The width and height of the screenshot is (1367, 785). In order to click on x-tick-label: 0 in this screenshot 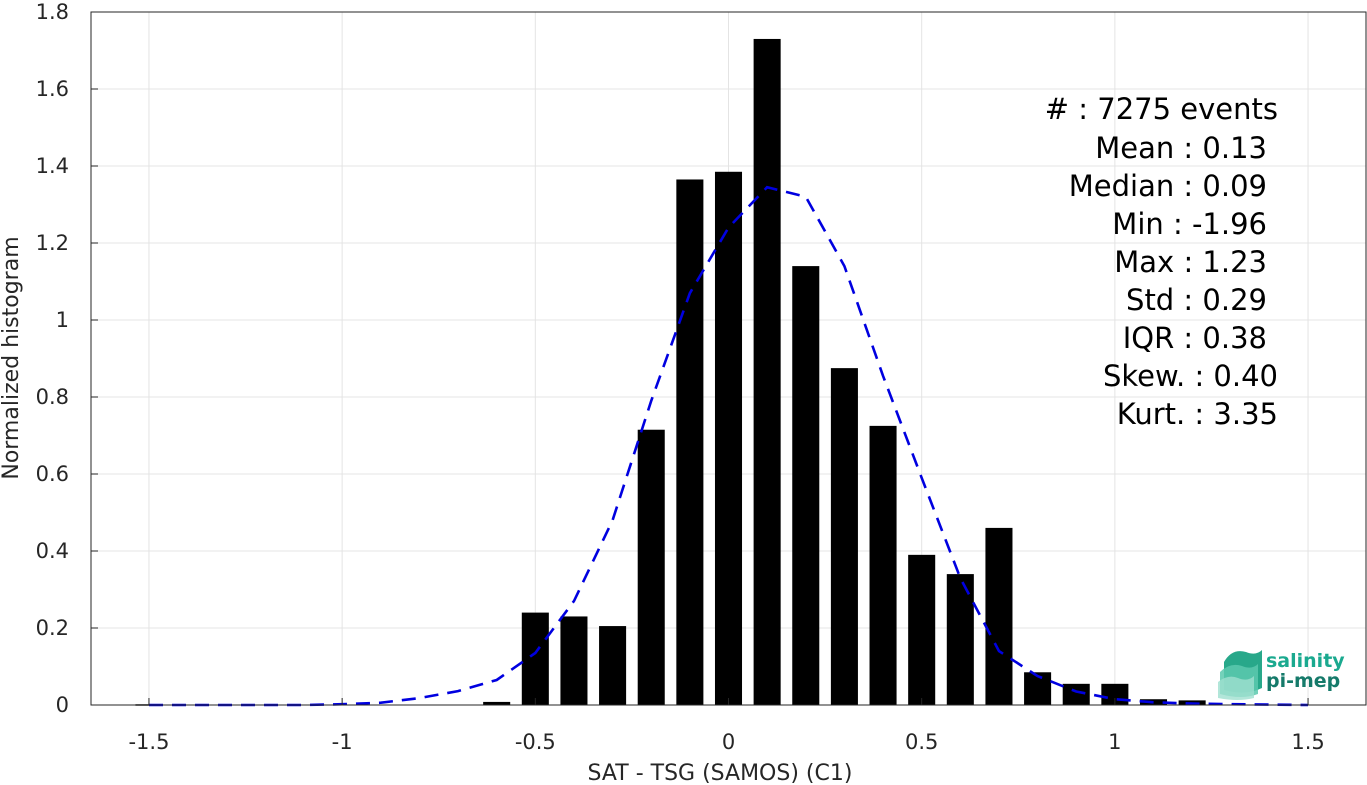, I will do `click(728, 742)`.